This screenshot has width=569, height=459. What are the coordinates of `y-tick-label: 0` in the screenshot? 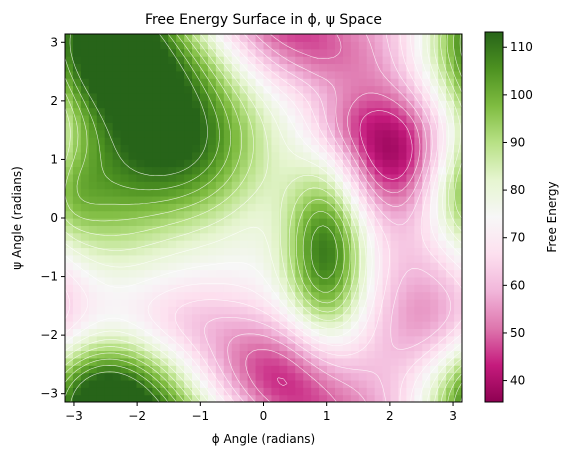 It's located at (54, 218).